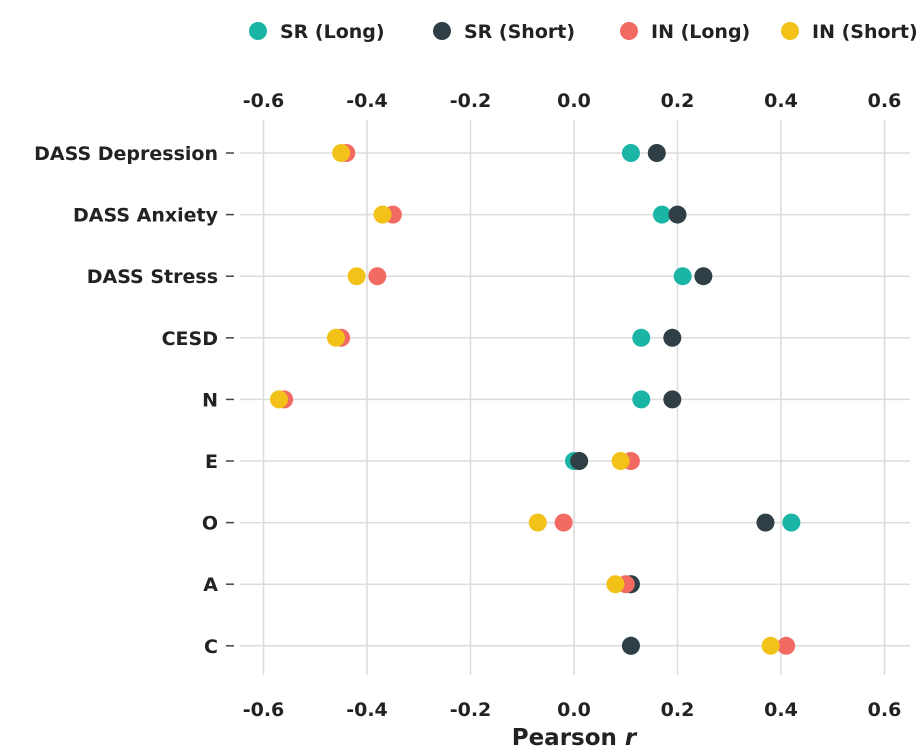 This screenshot has width=921, height=754. I want to click on y-category-label: DASS Anxiety, so click(146, 216).